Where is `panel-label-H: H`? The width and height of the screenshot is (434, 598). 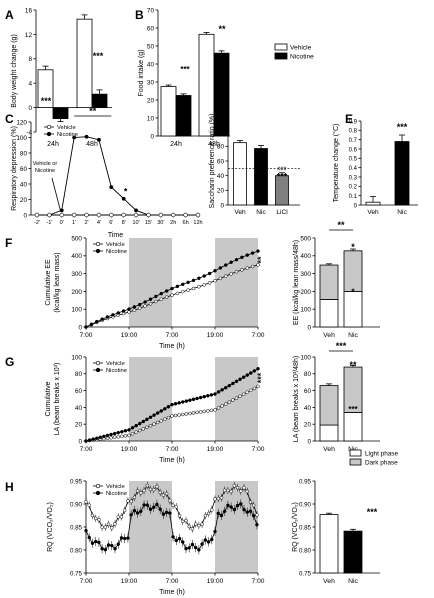 panel-label-H: H is located at coordinates (9, 487).